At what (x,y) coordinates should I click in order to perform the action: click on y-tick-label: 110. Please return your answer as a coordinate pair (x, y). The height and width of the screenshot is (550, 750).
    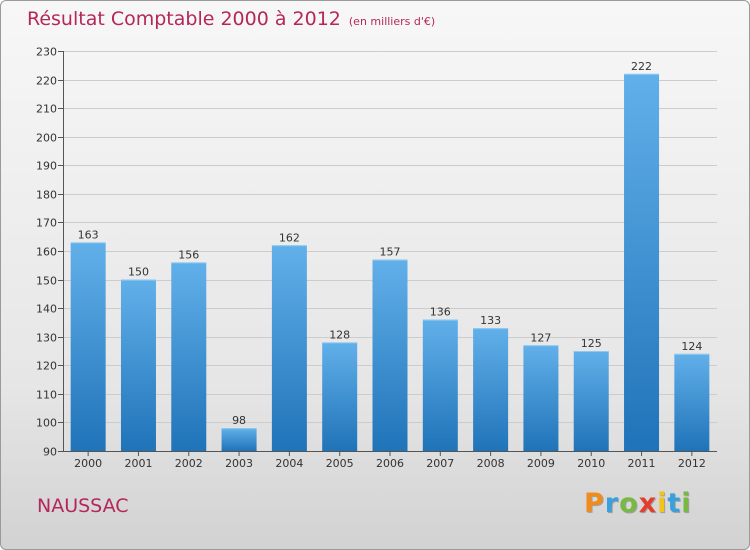
    Looking at the image, I should click on (46, 395).